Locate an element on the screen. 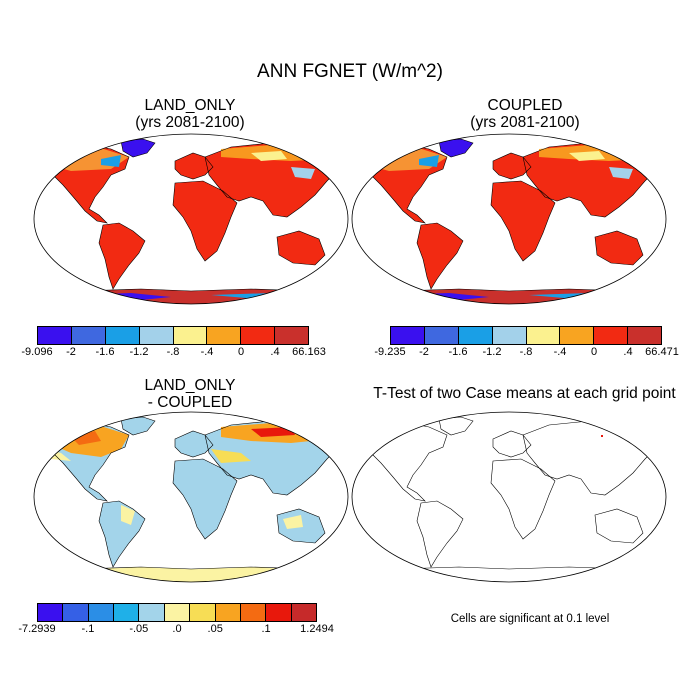 This screenshot has width=700, height=700. colorbar-label: -.05 is located at coordinates (139, 629).